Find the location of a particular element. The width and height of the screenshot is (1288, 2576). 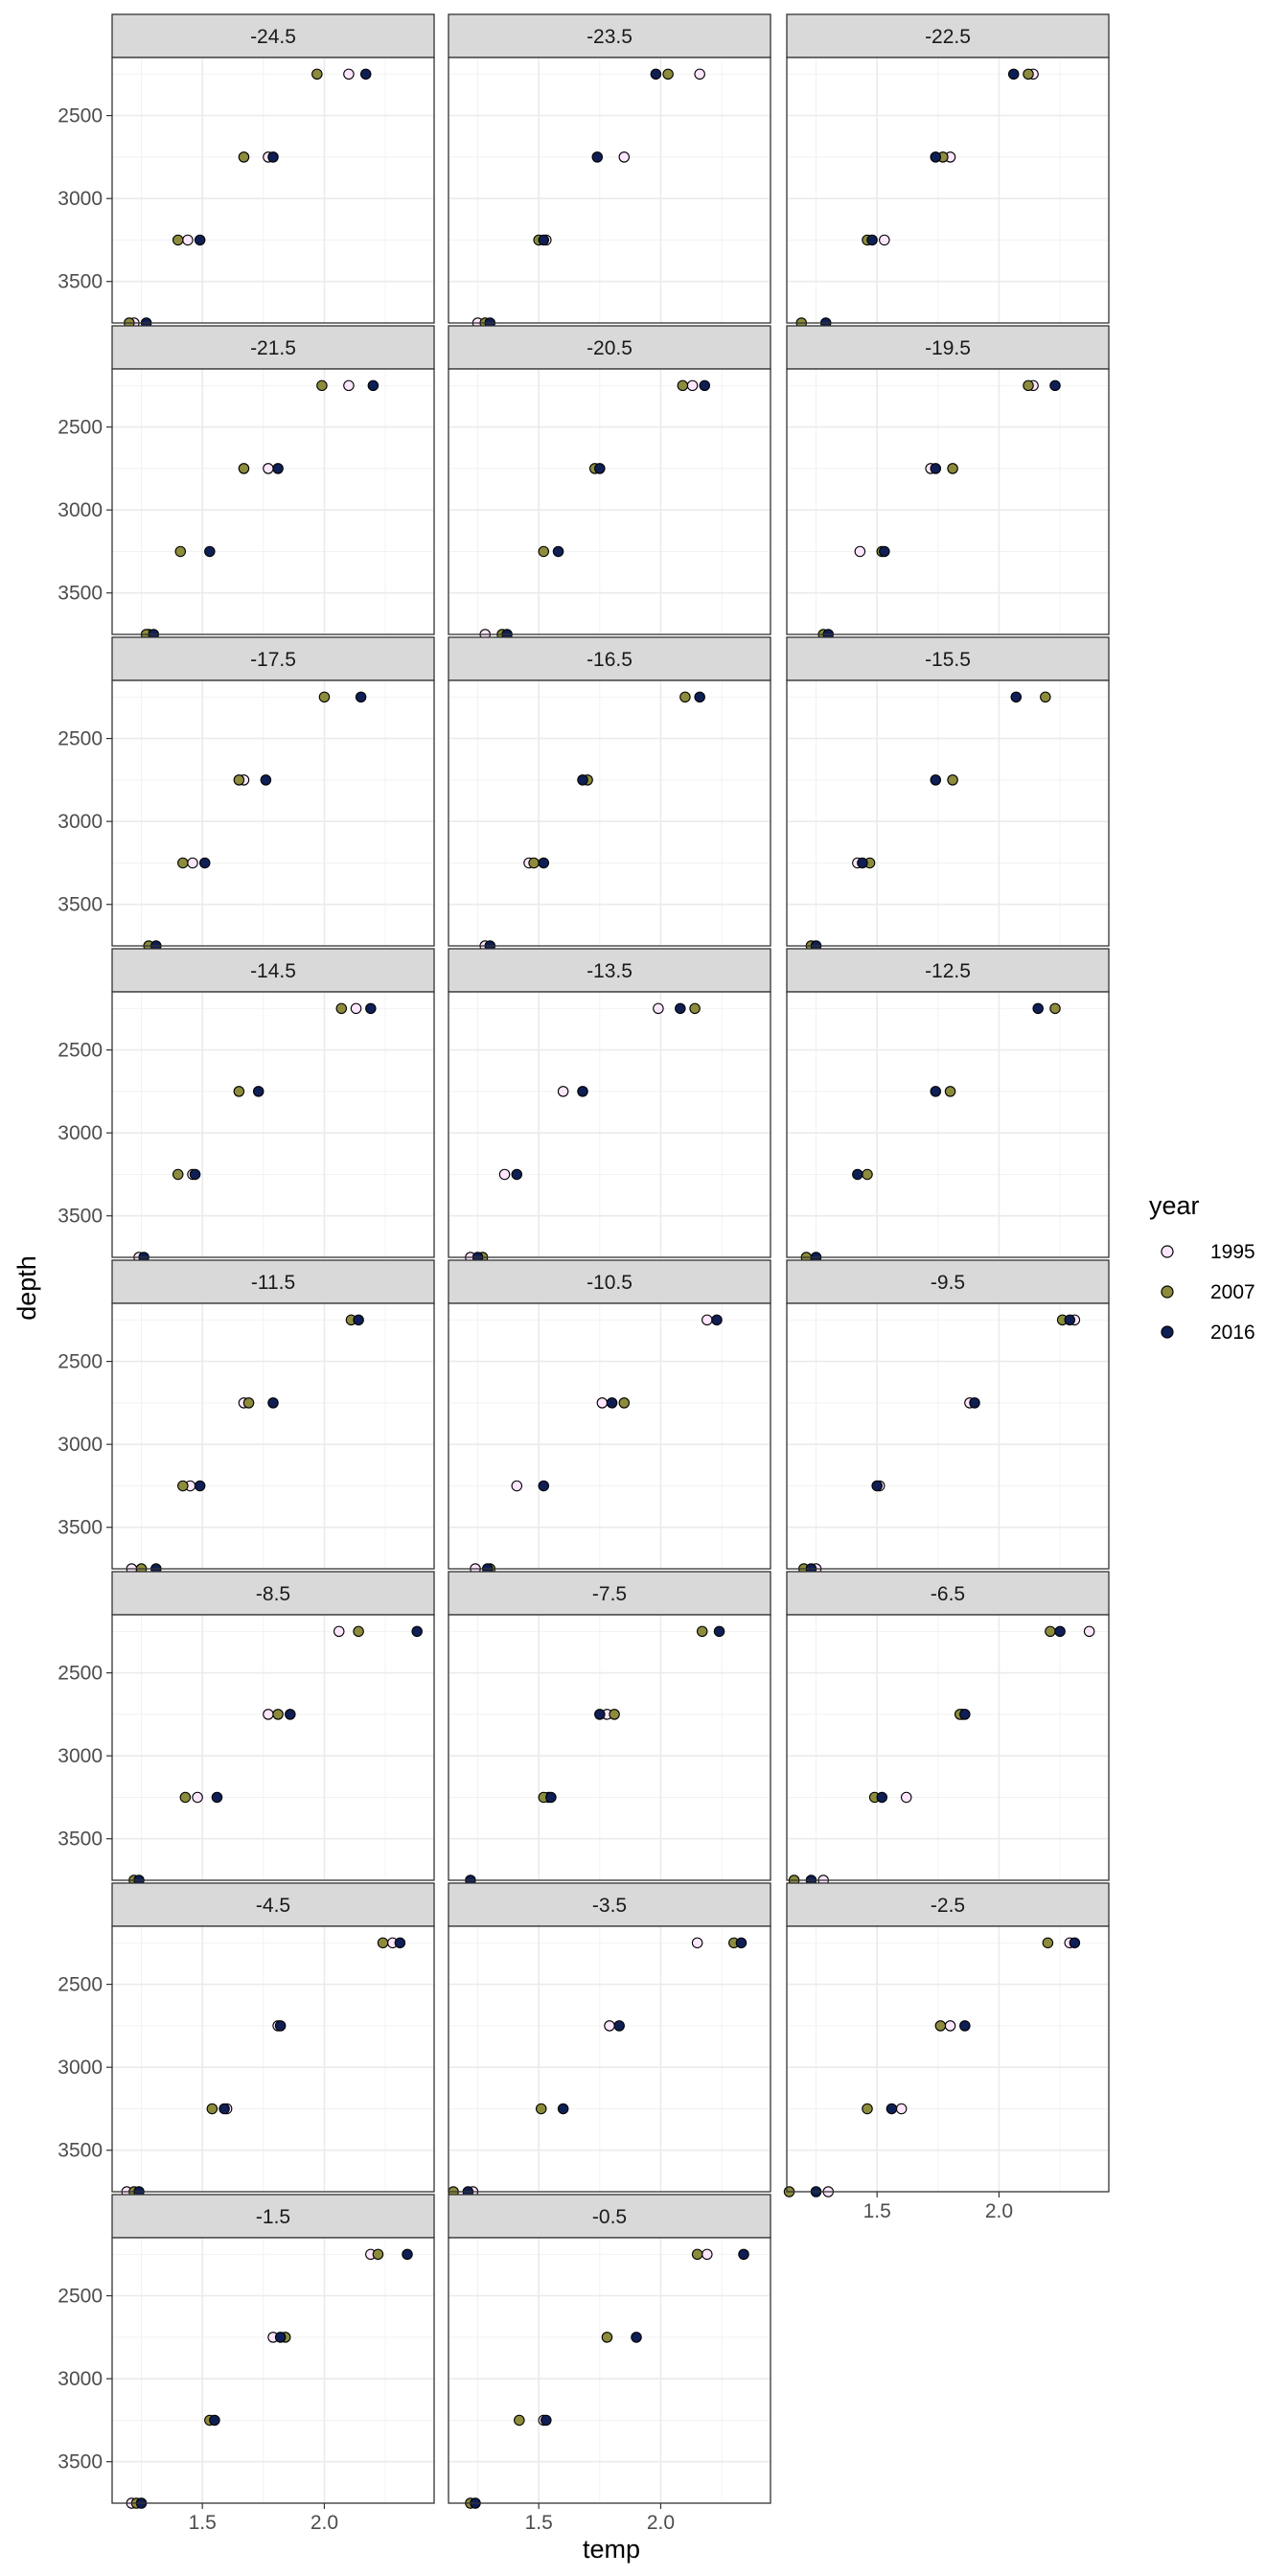

facet-panel: -7.5 is located at coordinates (609, 1728).